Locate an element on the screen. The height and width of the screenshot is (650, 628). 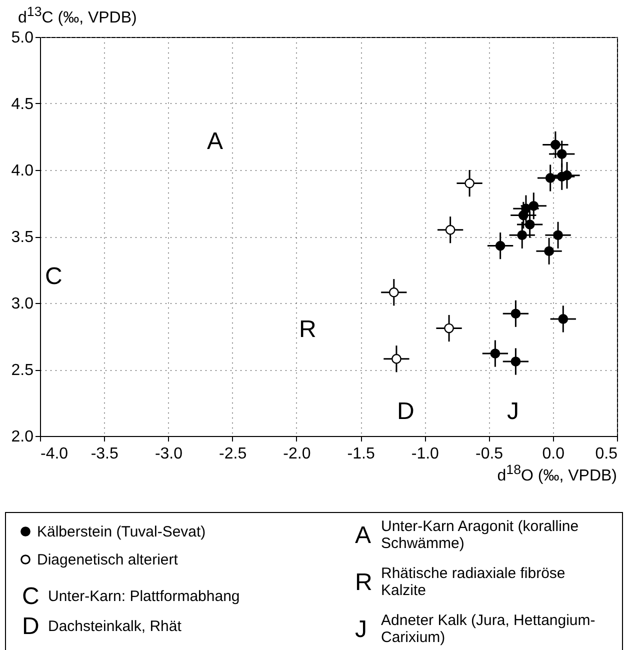
y-tick-label: 4.0 is located at coordinates (22, 171).